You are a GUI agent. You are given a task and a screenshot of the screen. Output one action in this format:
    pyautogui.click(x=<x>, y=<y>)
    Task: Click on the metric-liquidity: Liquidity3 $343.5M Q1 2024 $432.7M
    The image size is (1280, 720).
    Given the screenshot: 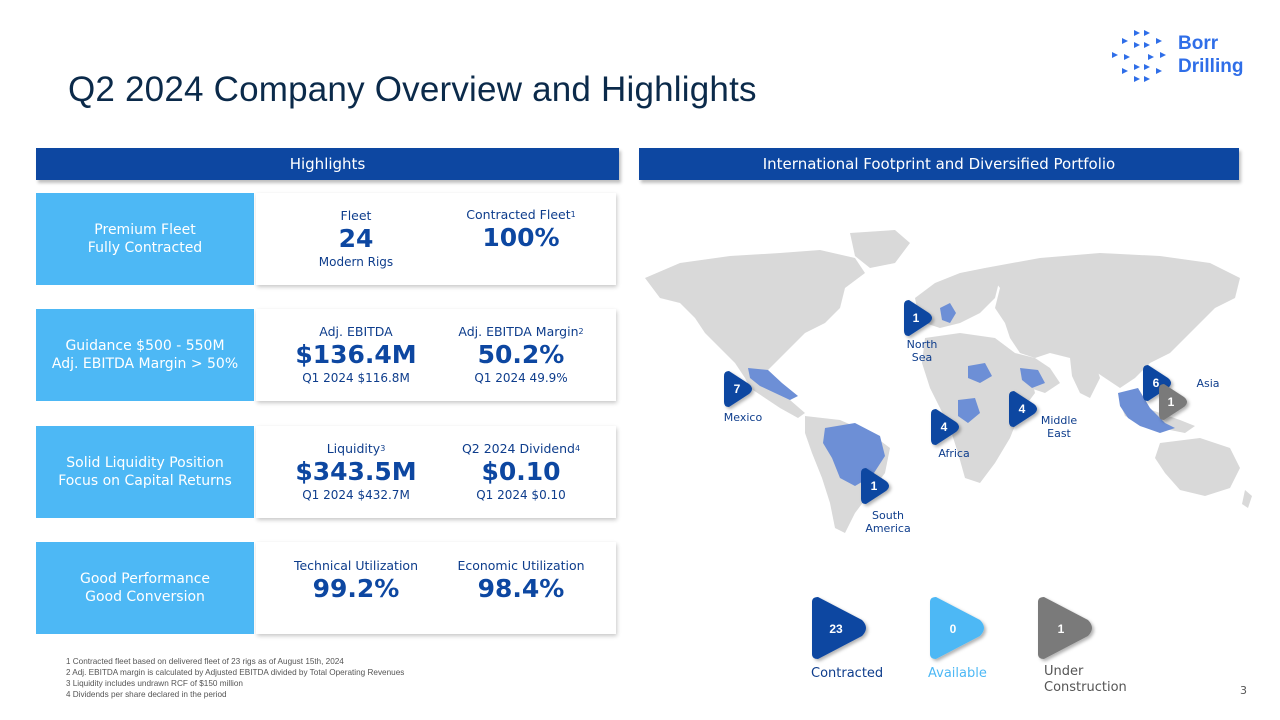 What is the action you would take?
    pyautogui.click(x=356, y=471)
    